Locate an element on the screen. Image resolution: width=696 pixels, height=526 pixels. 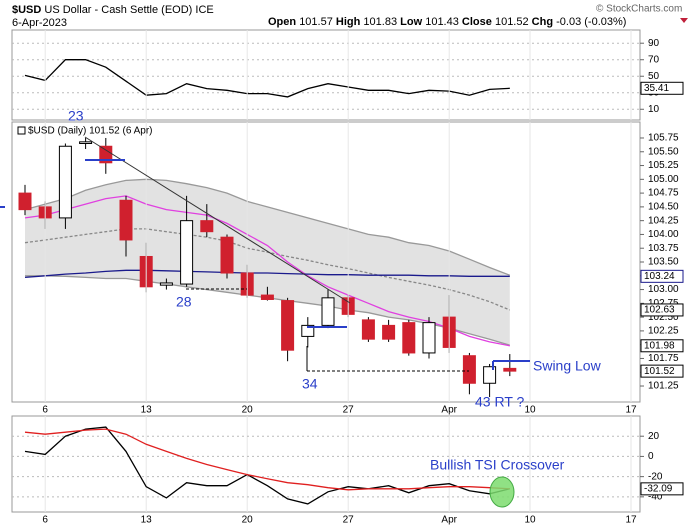
high-value: 101.83 is located at coordinates (380, 22).